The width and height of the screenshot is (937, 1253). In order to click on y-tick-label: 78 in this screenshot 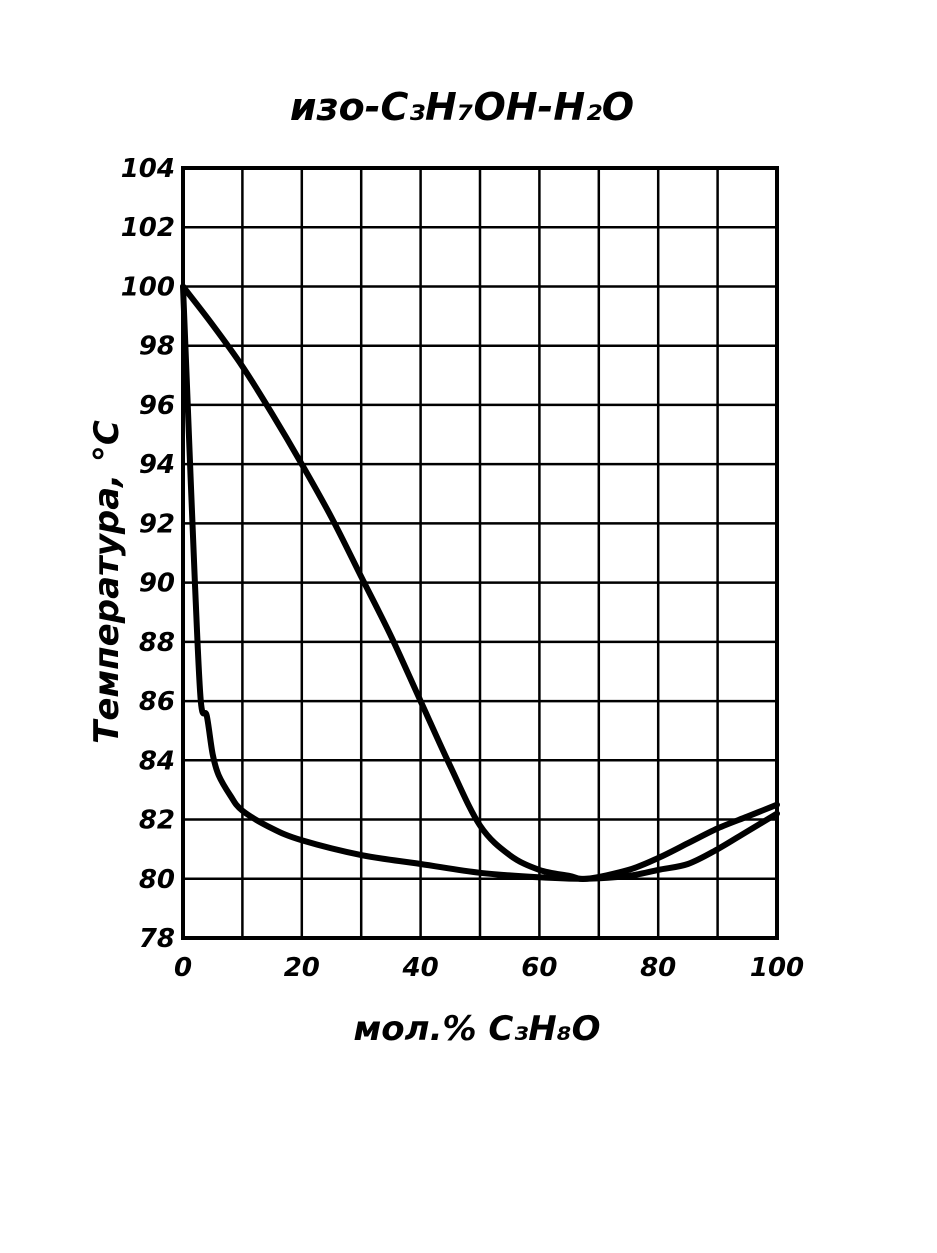, I will do `click(157, 939)`.